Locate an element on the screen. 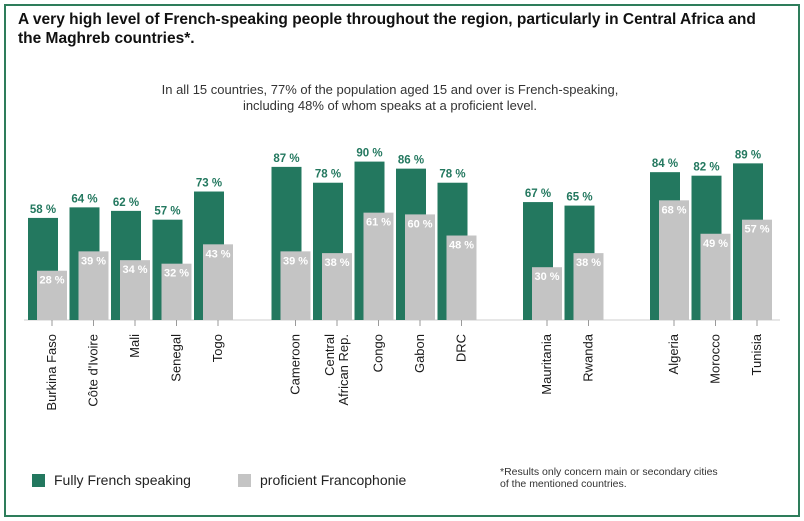  label-proficient-4: 43 % is located at coordinates (217, 254).